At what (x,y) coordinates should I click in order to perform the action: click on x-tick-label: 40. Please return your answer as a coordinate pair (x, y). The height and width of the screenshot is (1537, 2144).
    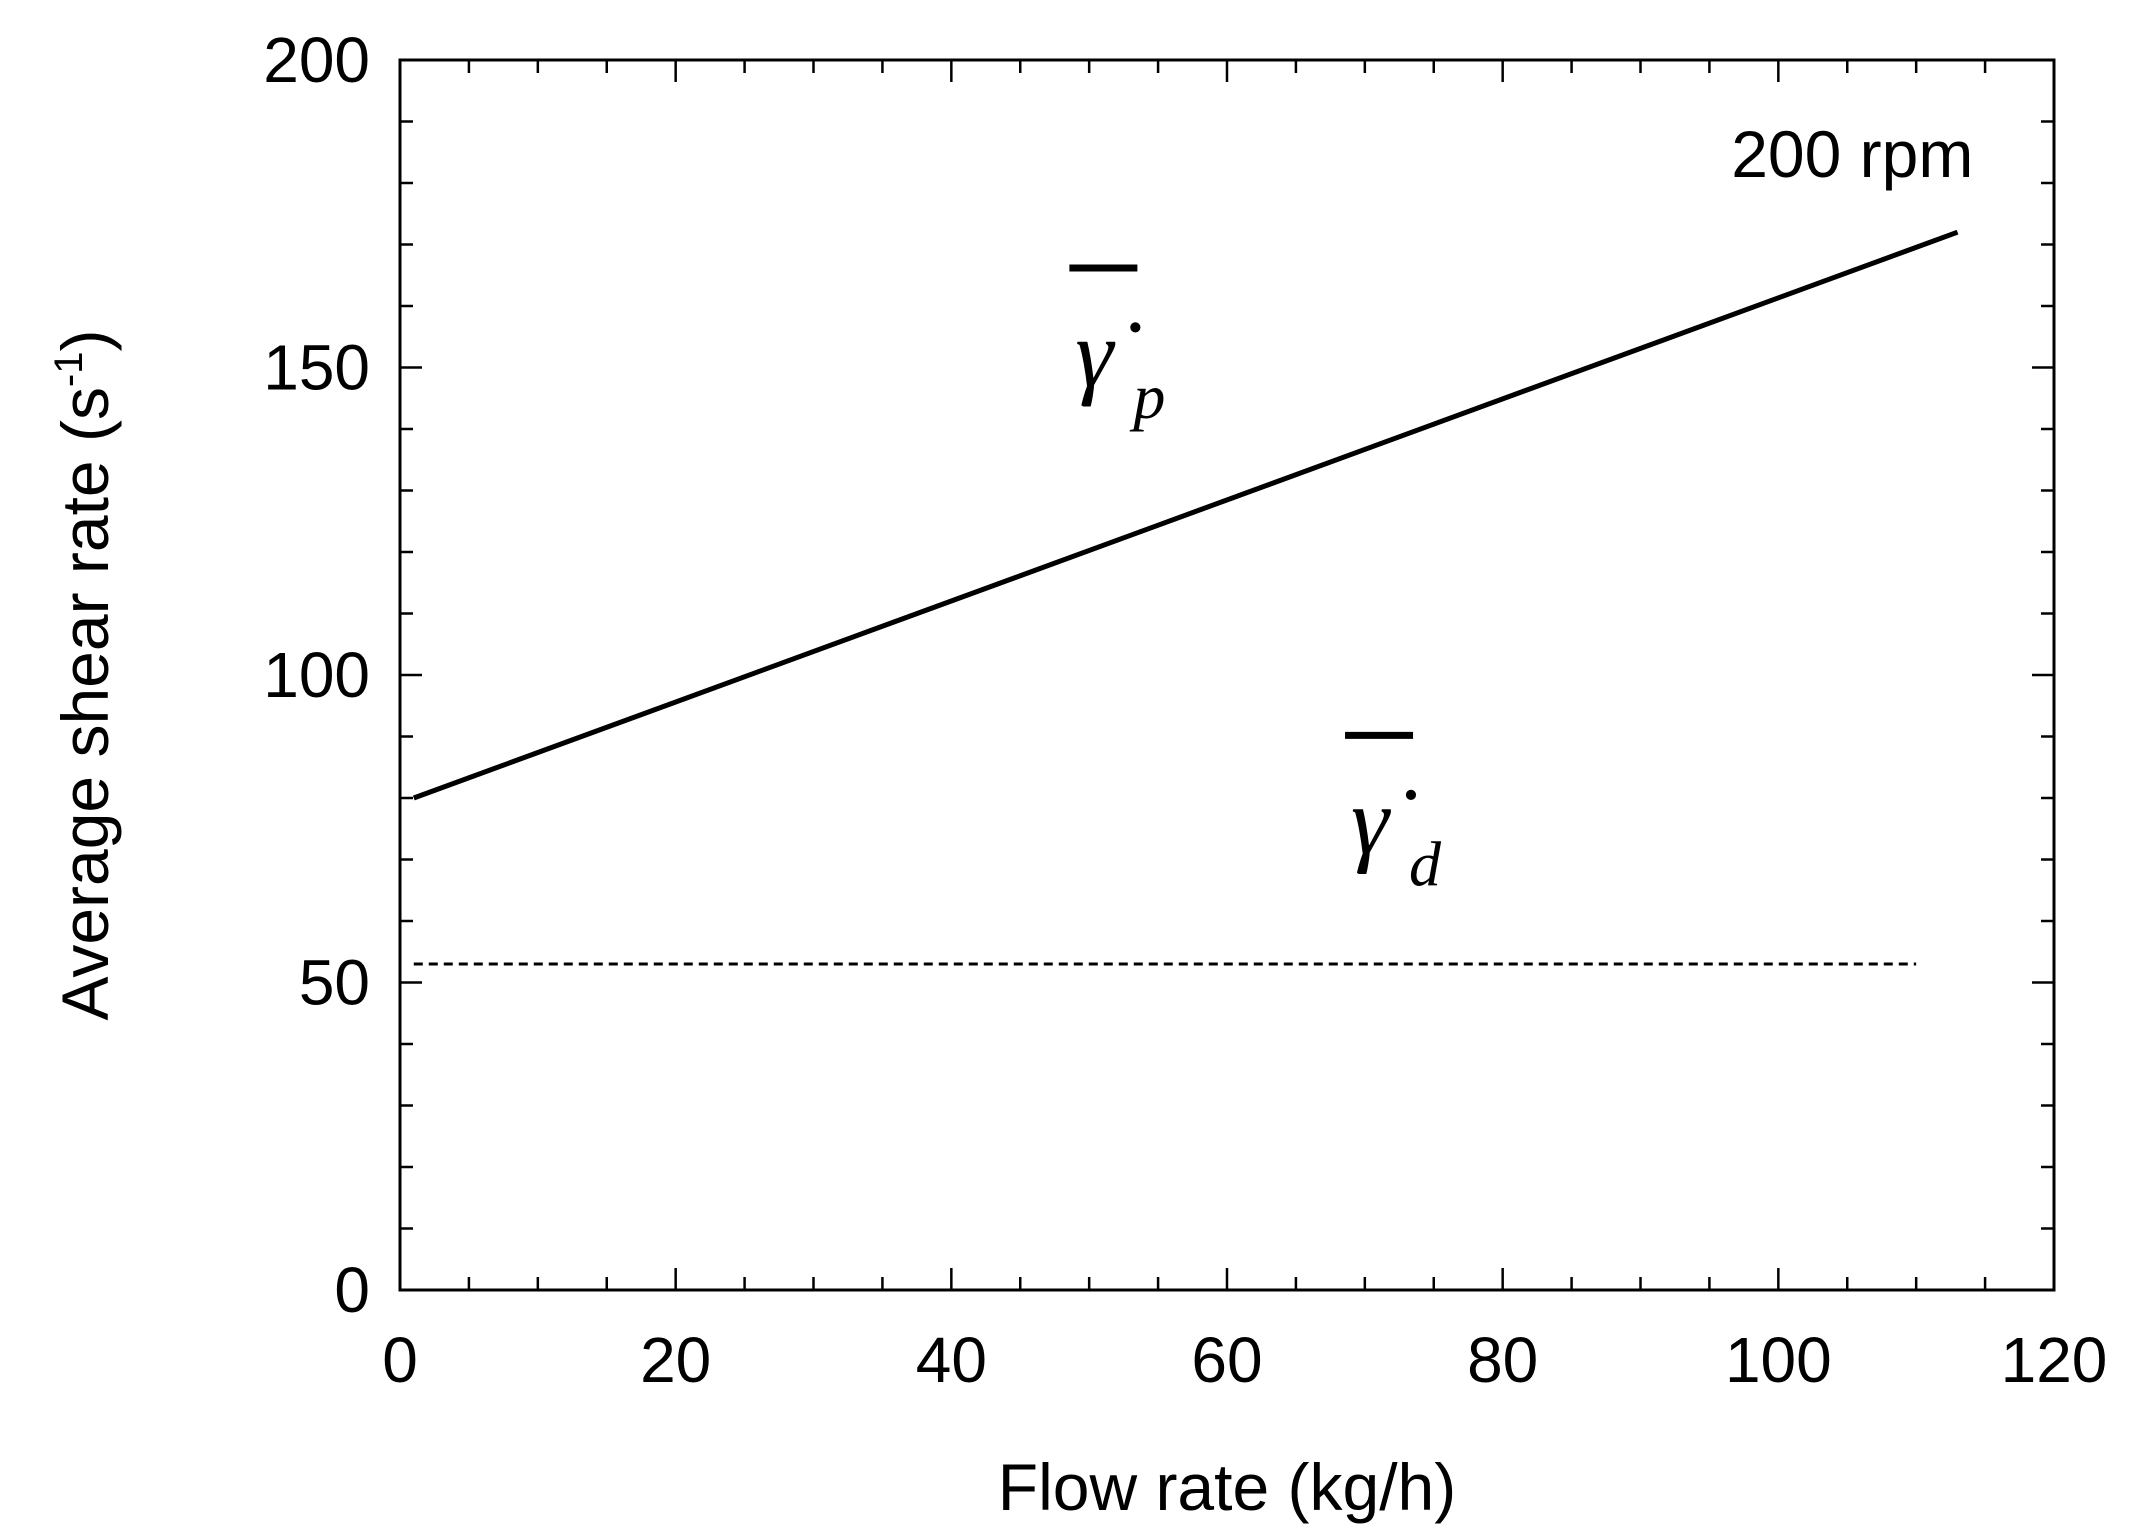
    Looking at the image, I should click on (951, 1360).